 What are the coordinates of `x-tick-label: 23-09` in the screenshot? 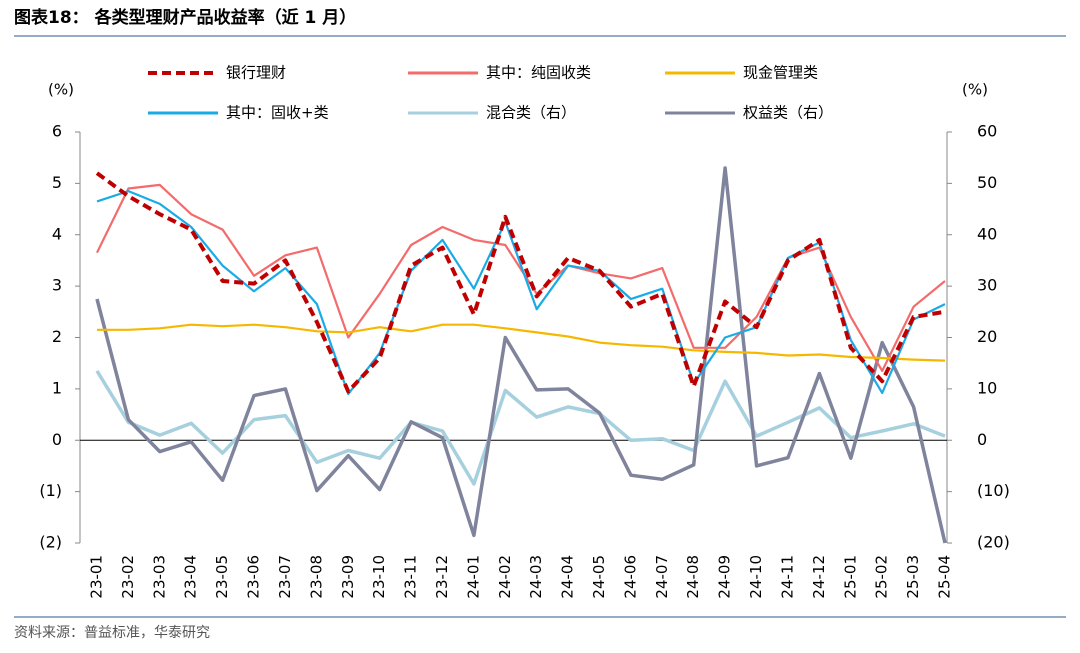 It's located at (348, 577).